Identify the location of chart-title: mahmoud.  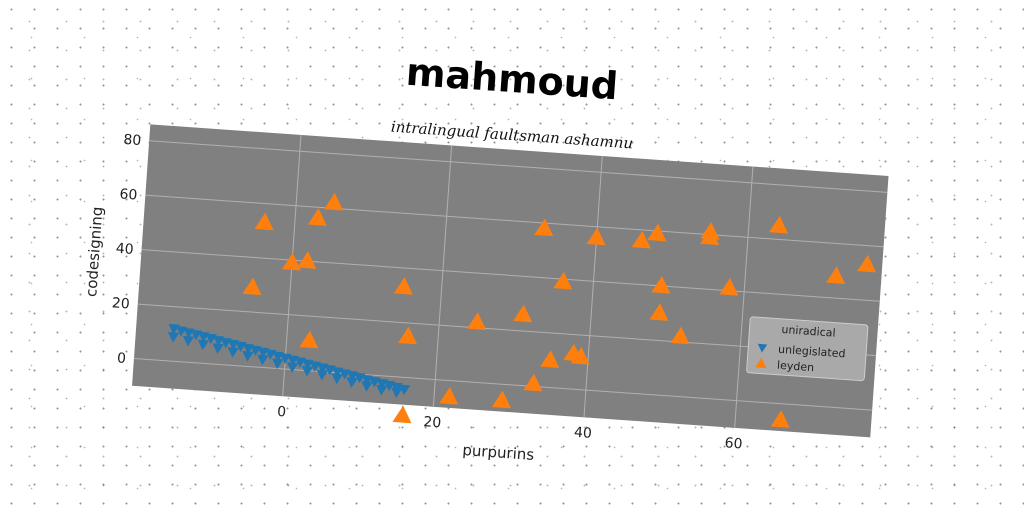
(512, 79).